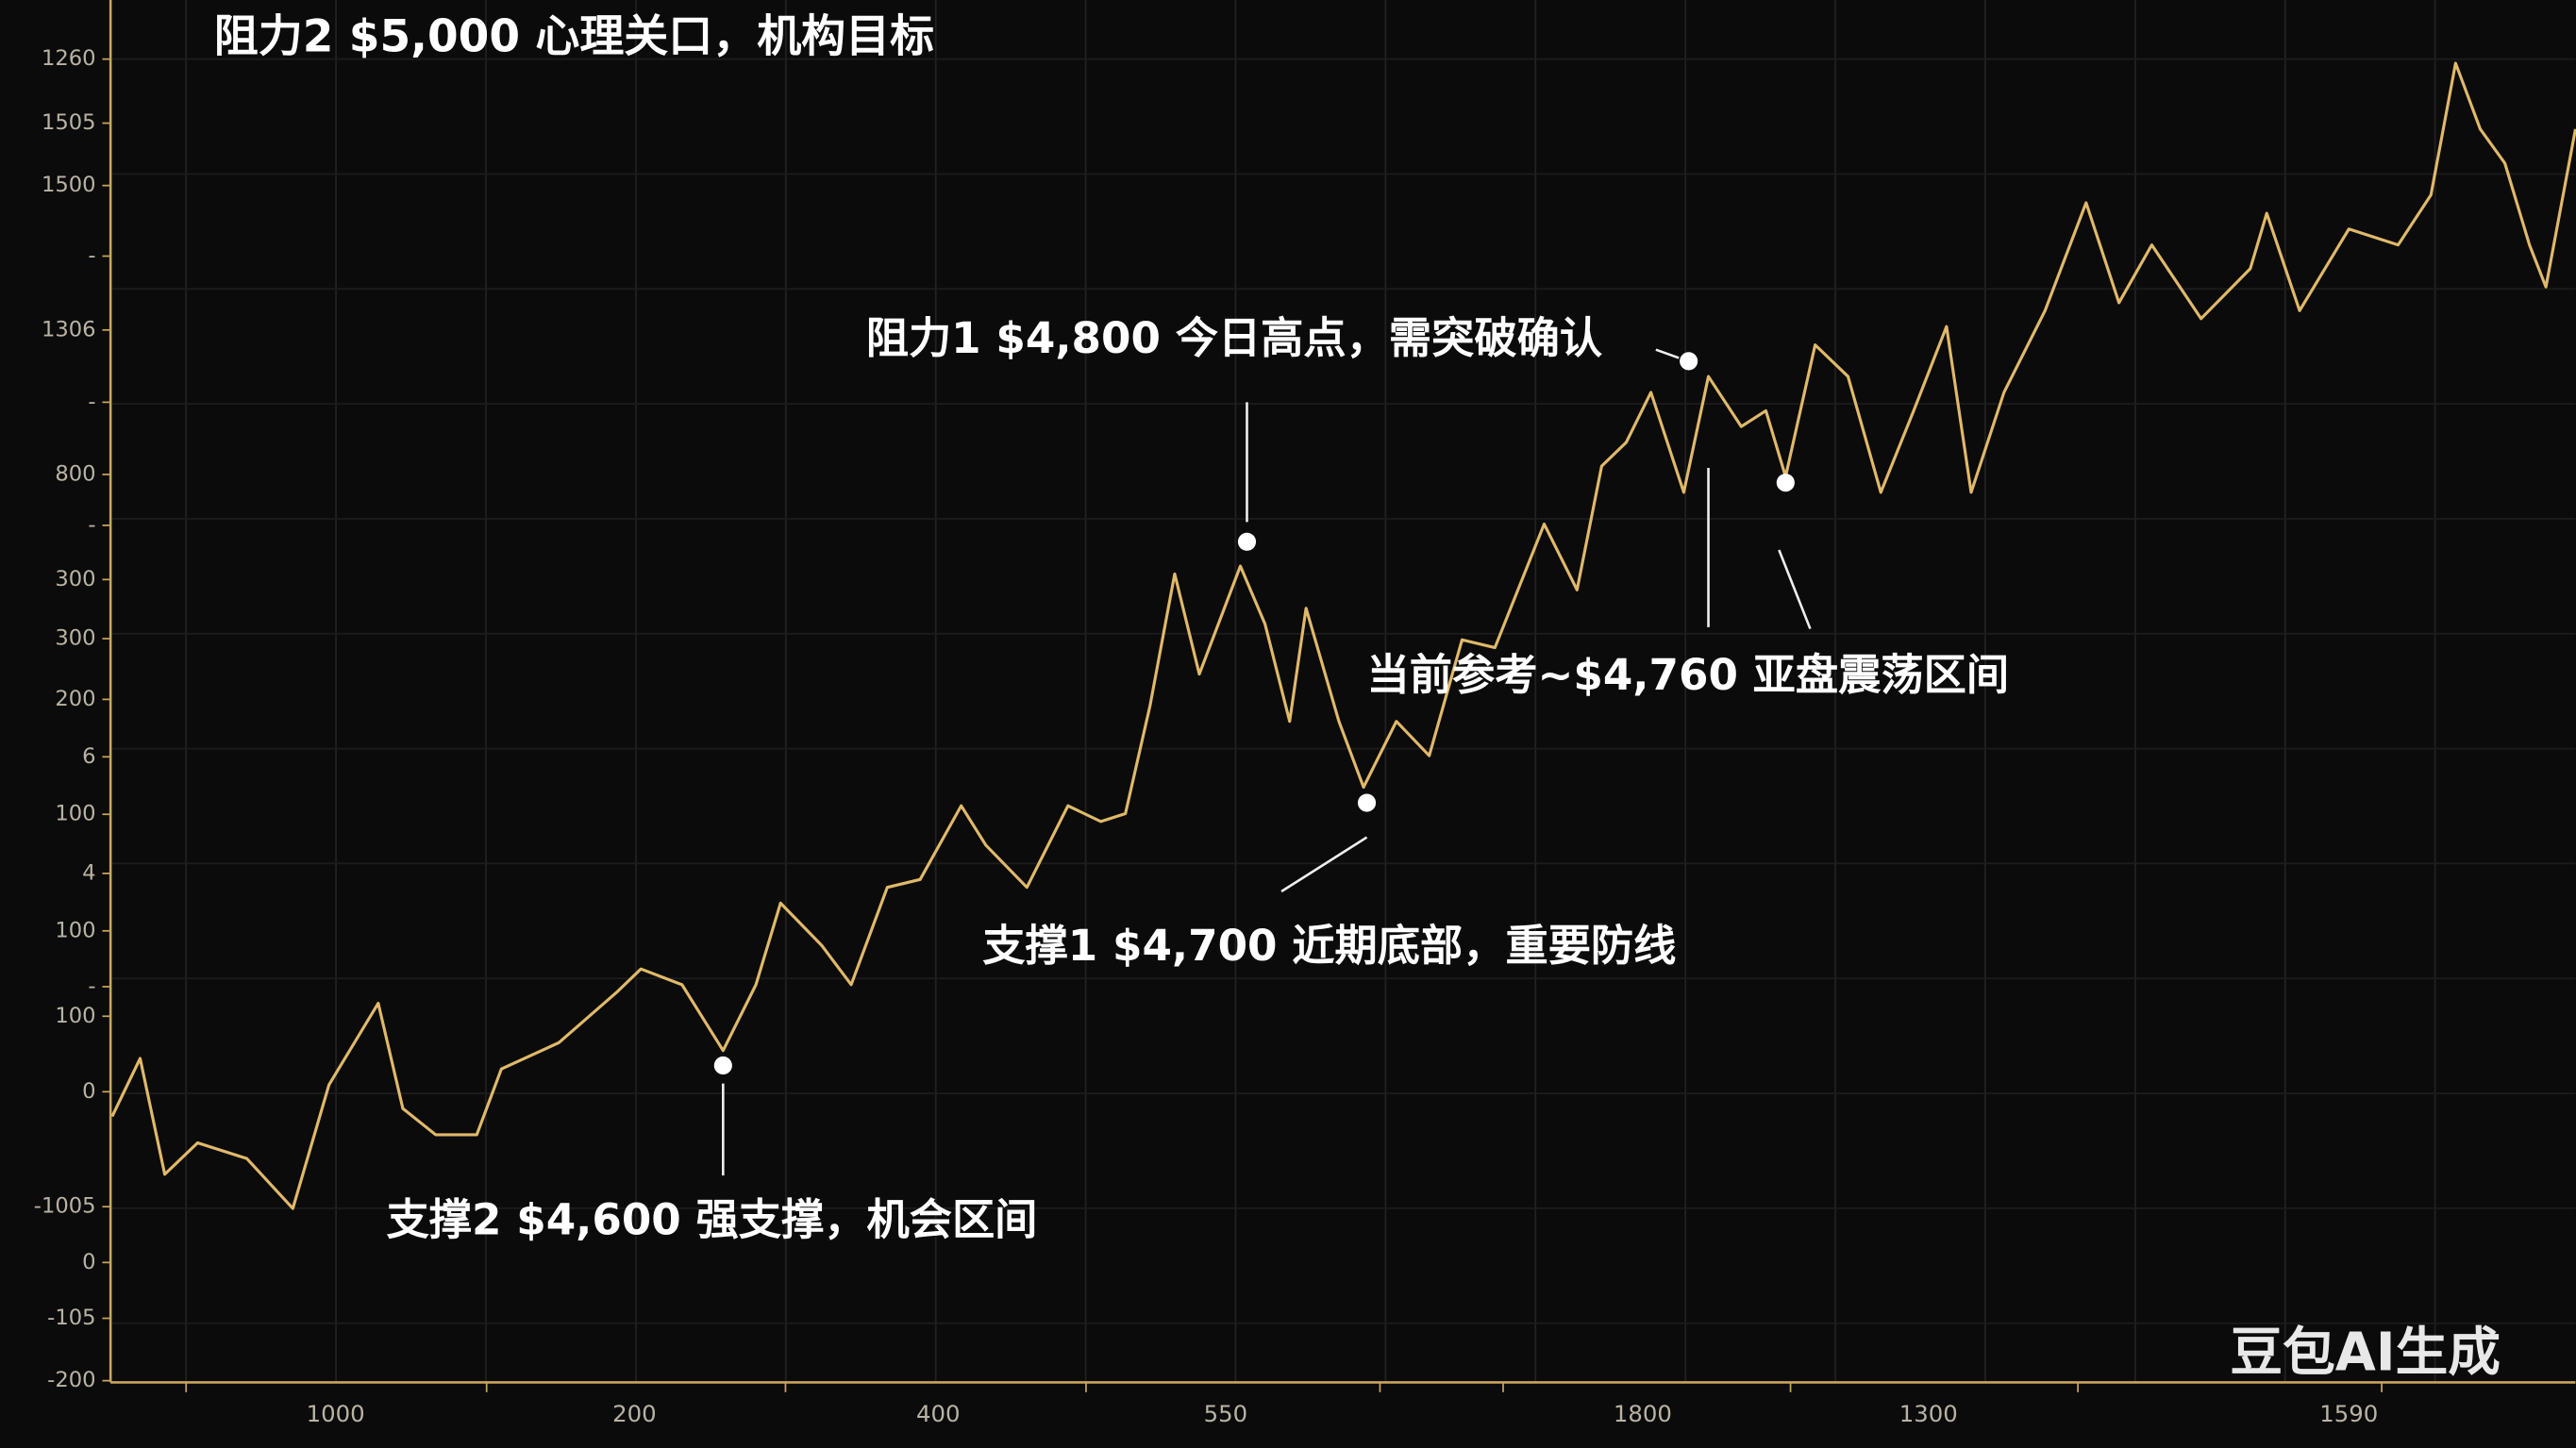  Describe the element at coordinates (2365, 1353) in the screenshot. I see `watermark: 豆包AI生成` at that location.